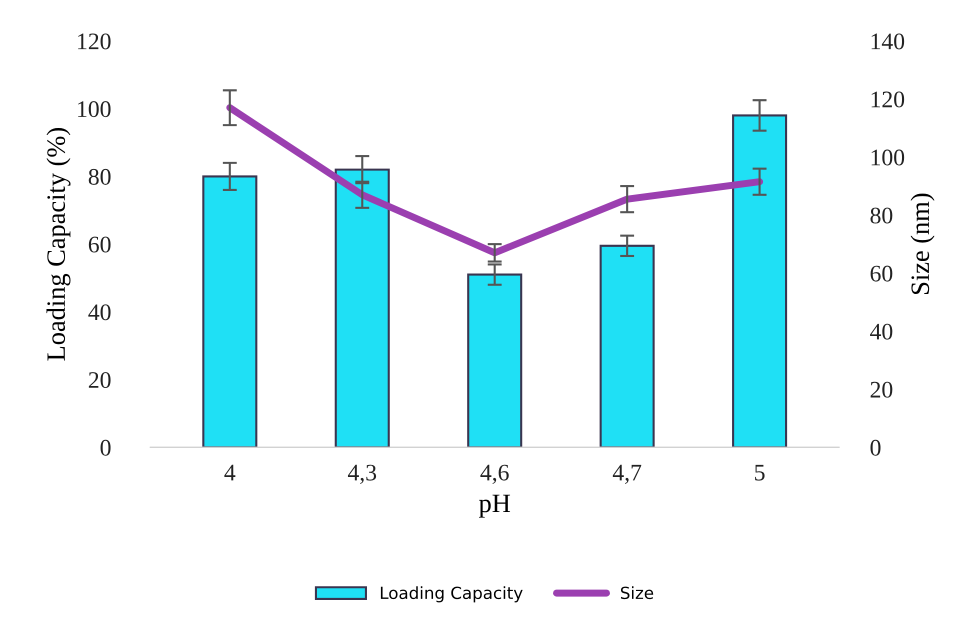 The image size is (970, 630). Describe the element at coordinates (888, 41) in the screenshot. I see `y2-tick-label: 140` at that location.